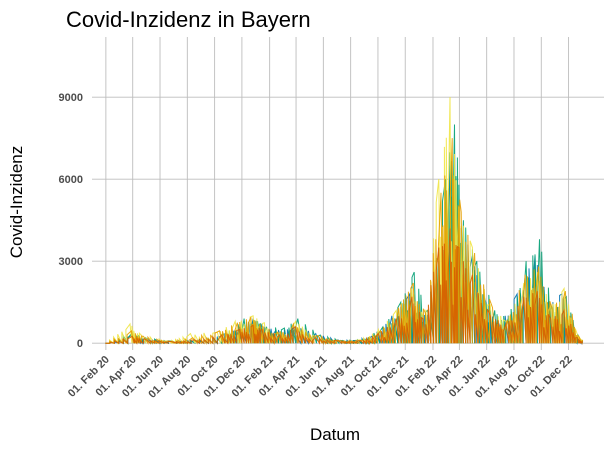 The width and height of the screenshot is (613, 449). I want to click on y-tick-label: 9000, so click(71, 98).